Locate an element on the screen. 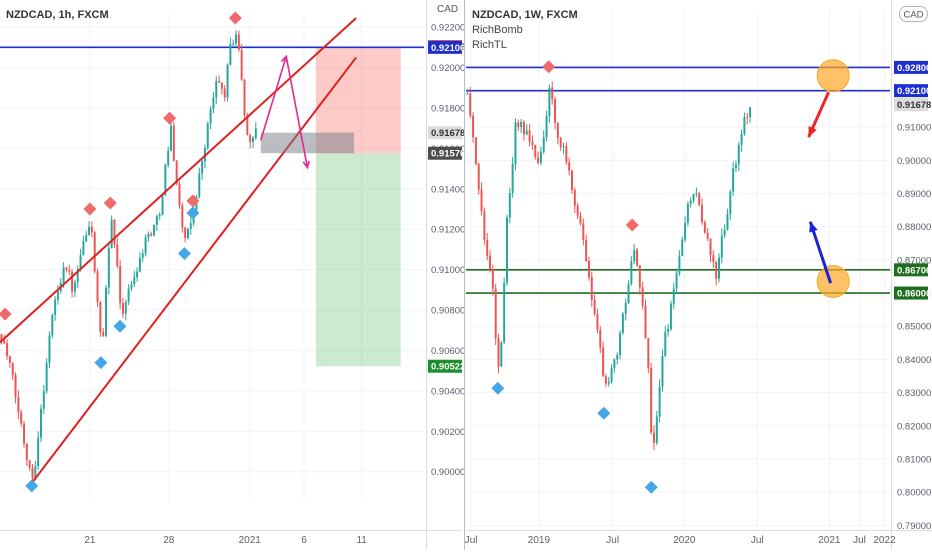 The height and width of the screenshot is (555, 932). take-profit-zone is located at coordinates (358, 260).